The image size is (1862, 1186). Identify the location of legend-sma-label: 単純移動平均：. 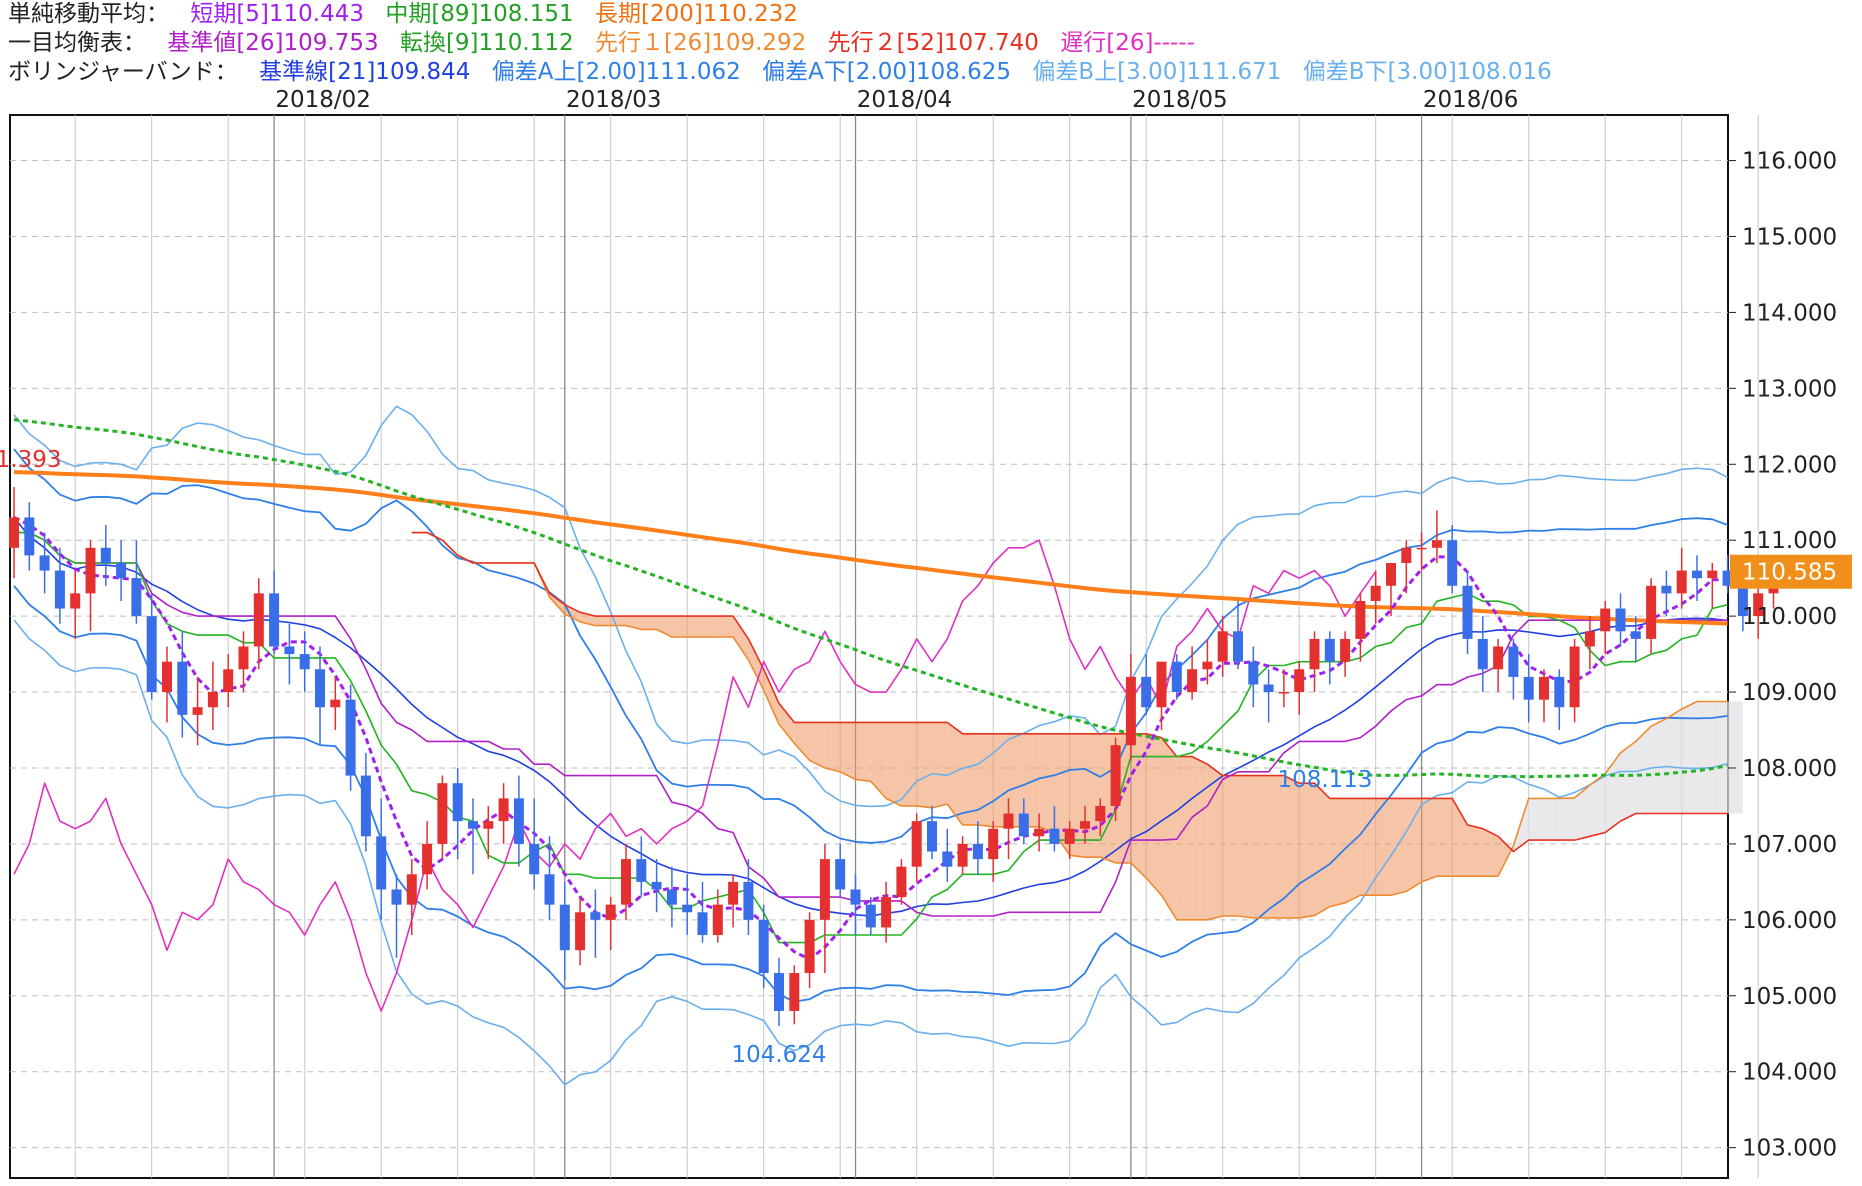
(88, 14).